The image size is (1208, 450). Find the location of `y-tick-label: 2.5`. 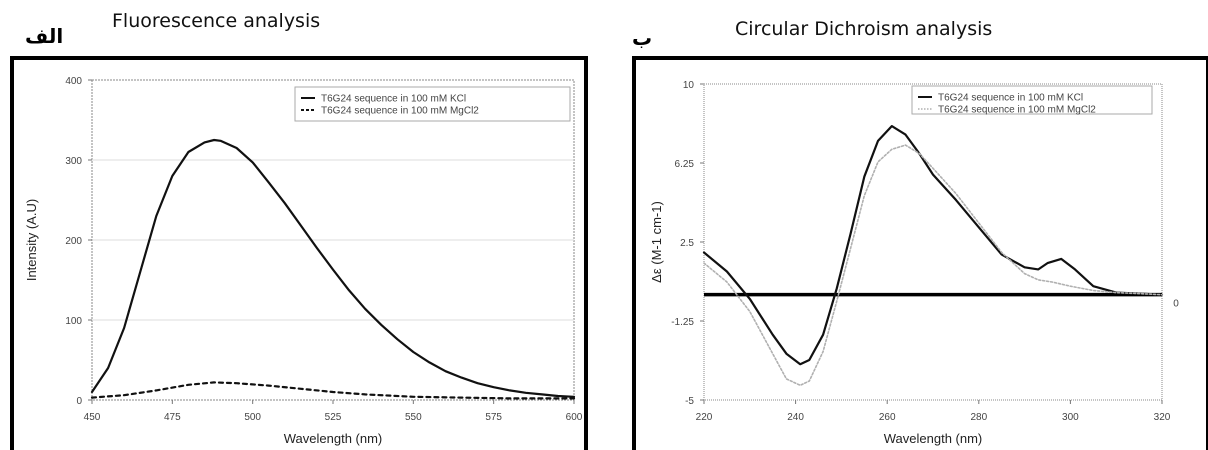

y-tick-label: 2.5 is located at coordinates (687, 243).